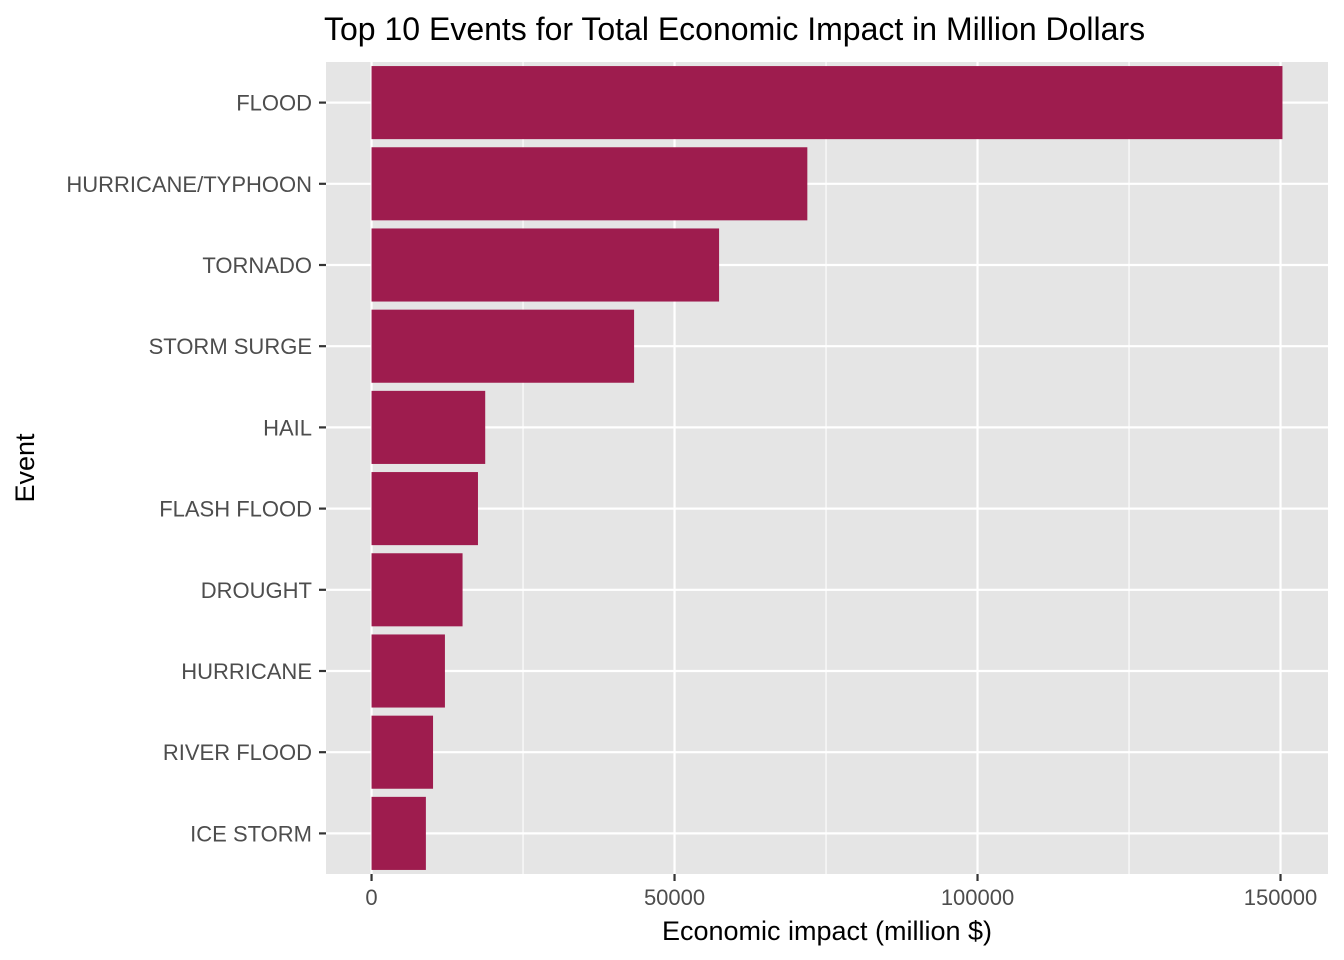 This screenshot has width=1344, height=960. What do you see at coordinates (841, 892) in the screenshot?
I see `x-axis: 0 50000 100000 150000` at bounding box center [841, 892].